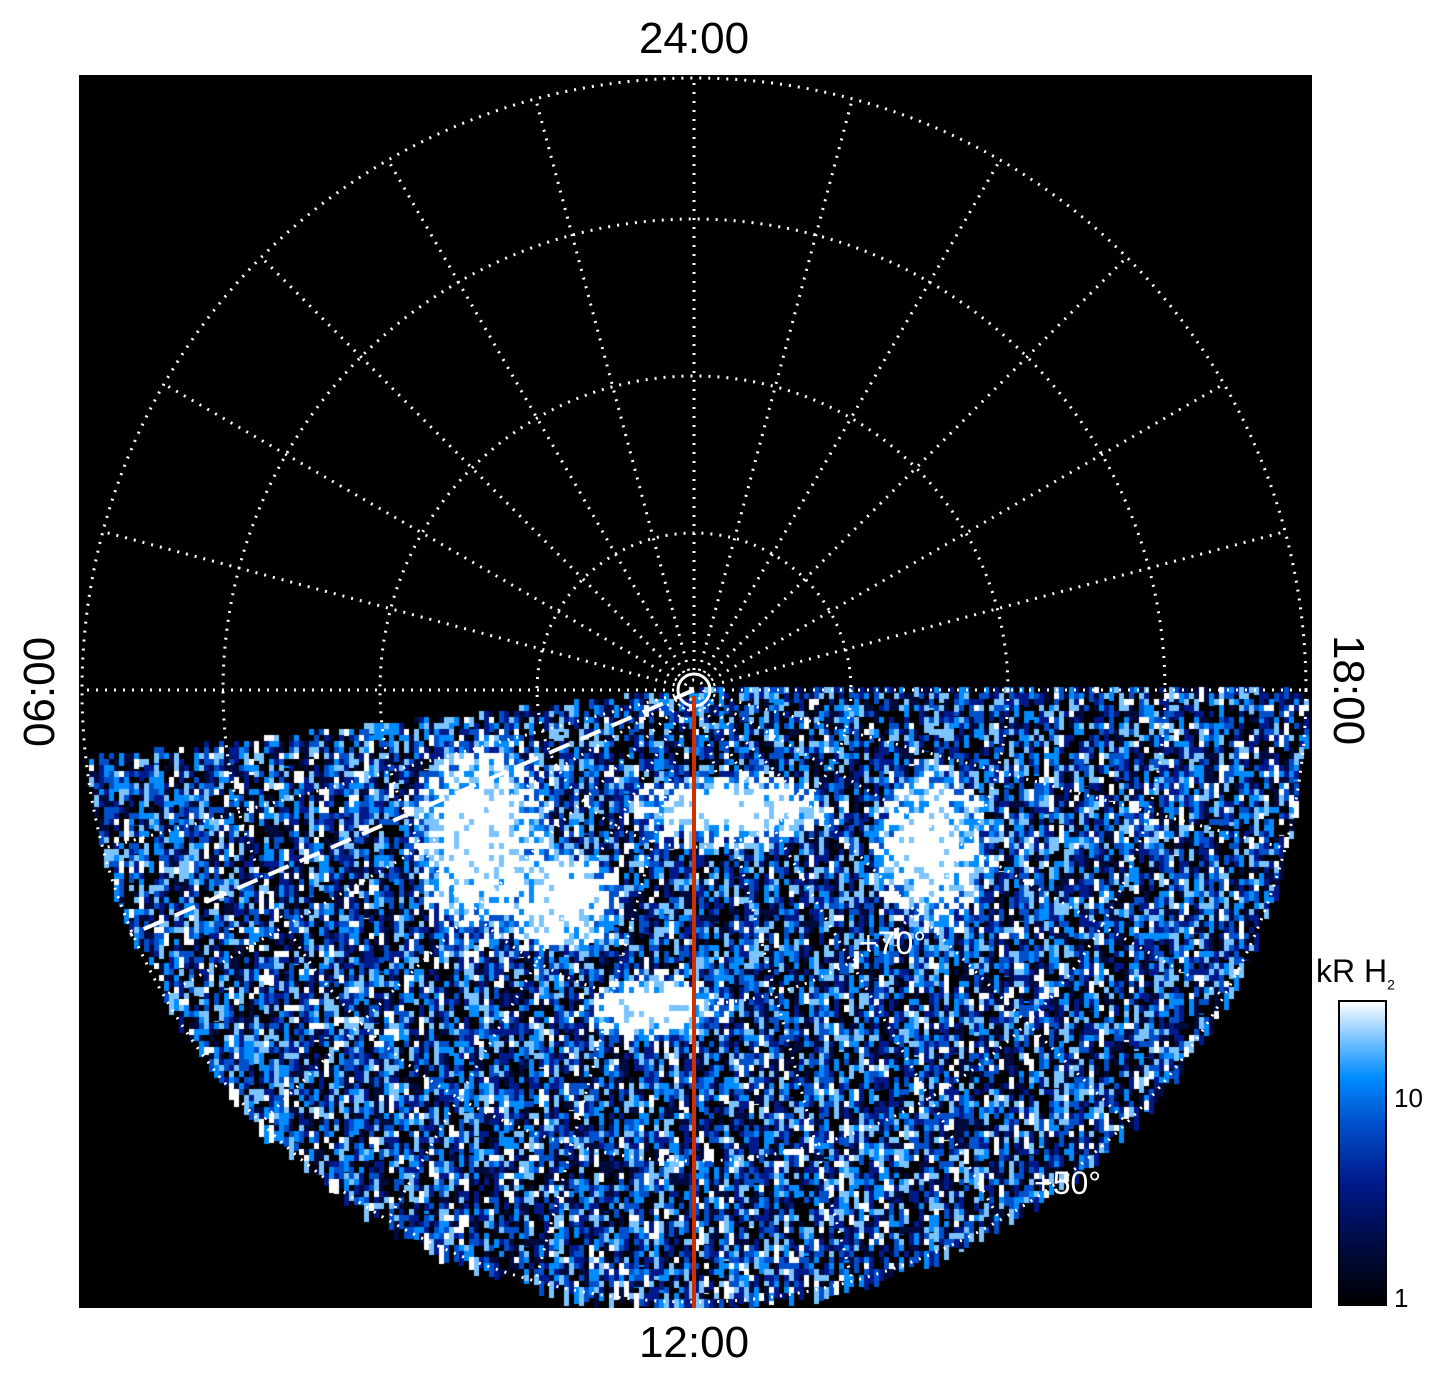 This screenshot has width=1447, height=1384. What do you see at coordinates (1401, 1298) in the screenshot?
I see `colorbar-tick-1: 1` at bounding box center [1401, 1298].